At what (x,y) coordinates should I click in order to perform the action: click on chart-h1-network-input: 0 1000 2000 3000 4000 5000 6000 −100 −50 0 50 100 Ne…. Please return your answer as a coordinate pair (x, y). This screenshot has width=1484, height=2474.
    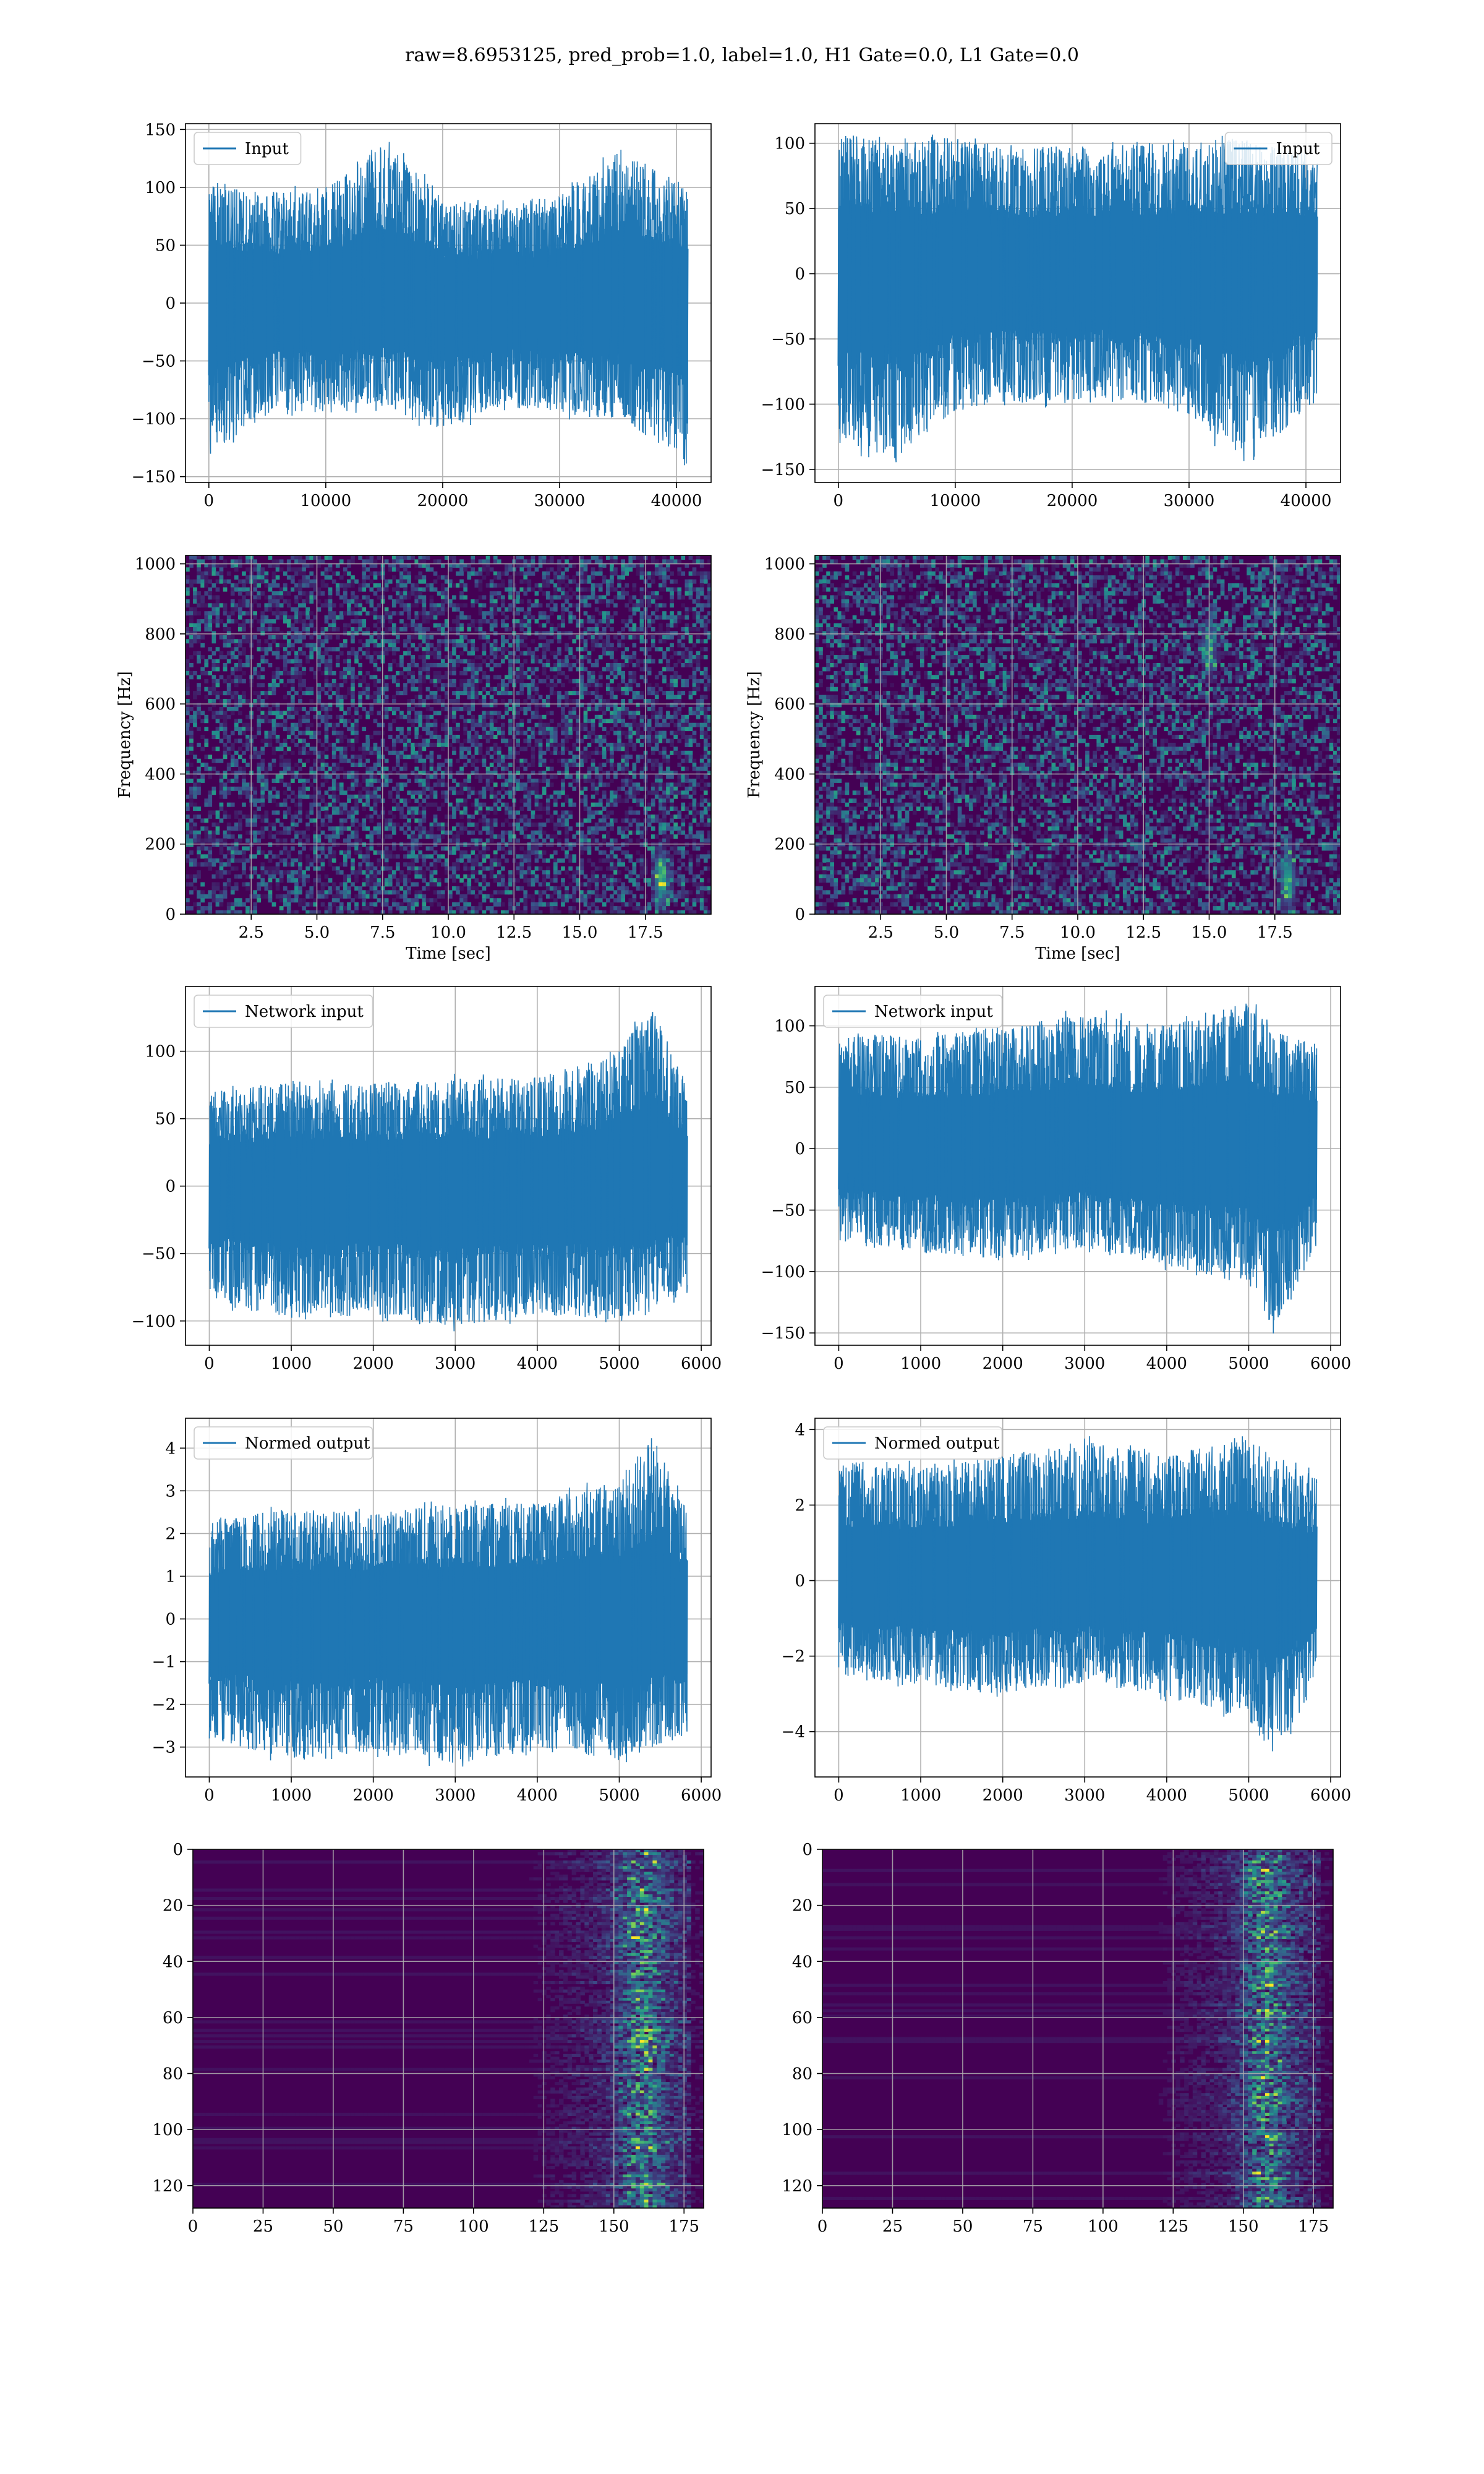
    Looking at the image, I should click on (427, 1179).